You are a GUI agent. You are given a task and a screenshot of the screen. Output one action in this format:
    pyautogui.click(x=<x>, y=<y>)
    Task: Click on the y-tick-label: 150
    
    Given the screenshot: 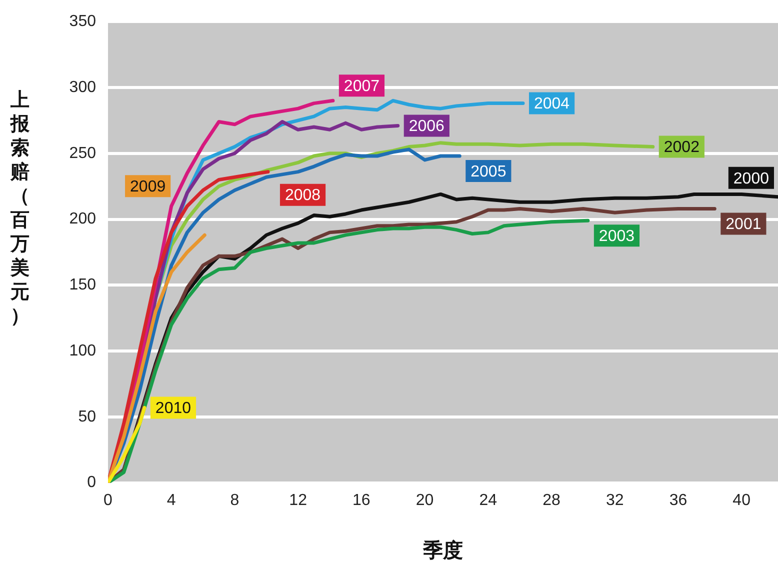 What is the action you would take?
    pyautogui.click(x=82, y=285)
    